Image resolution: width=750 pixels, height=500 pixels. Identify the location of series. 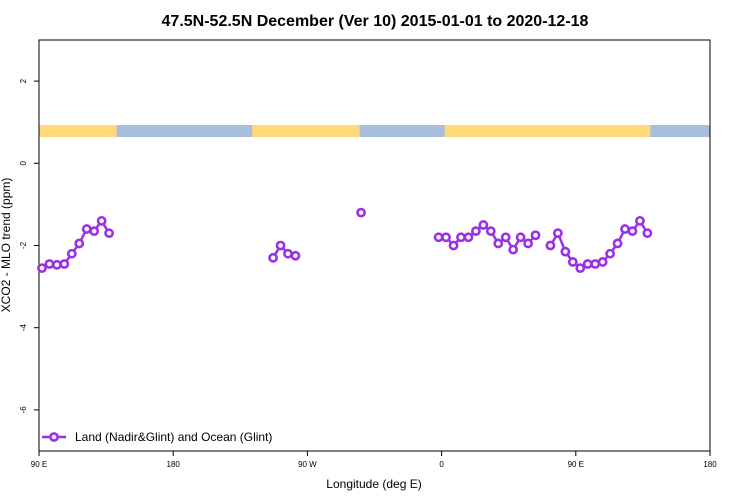
(345, 240).